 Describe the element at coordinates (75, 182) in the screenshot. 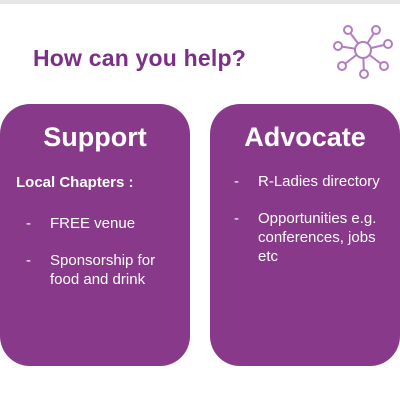

I see `local-chapters-label: Local Chapters :` at that location.